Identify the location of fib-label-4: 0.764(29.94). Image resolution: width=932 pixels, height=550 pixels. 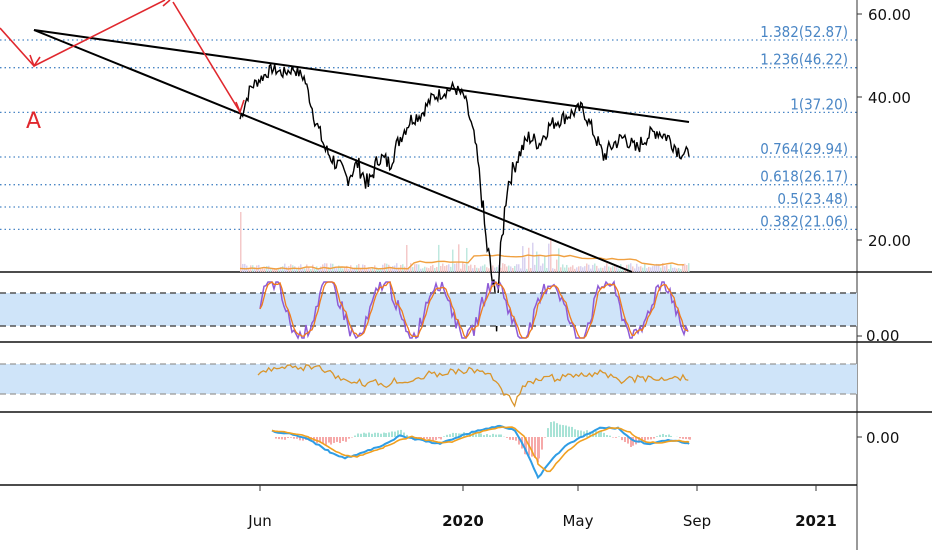
(804, 149).